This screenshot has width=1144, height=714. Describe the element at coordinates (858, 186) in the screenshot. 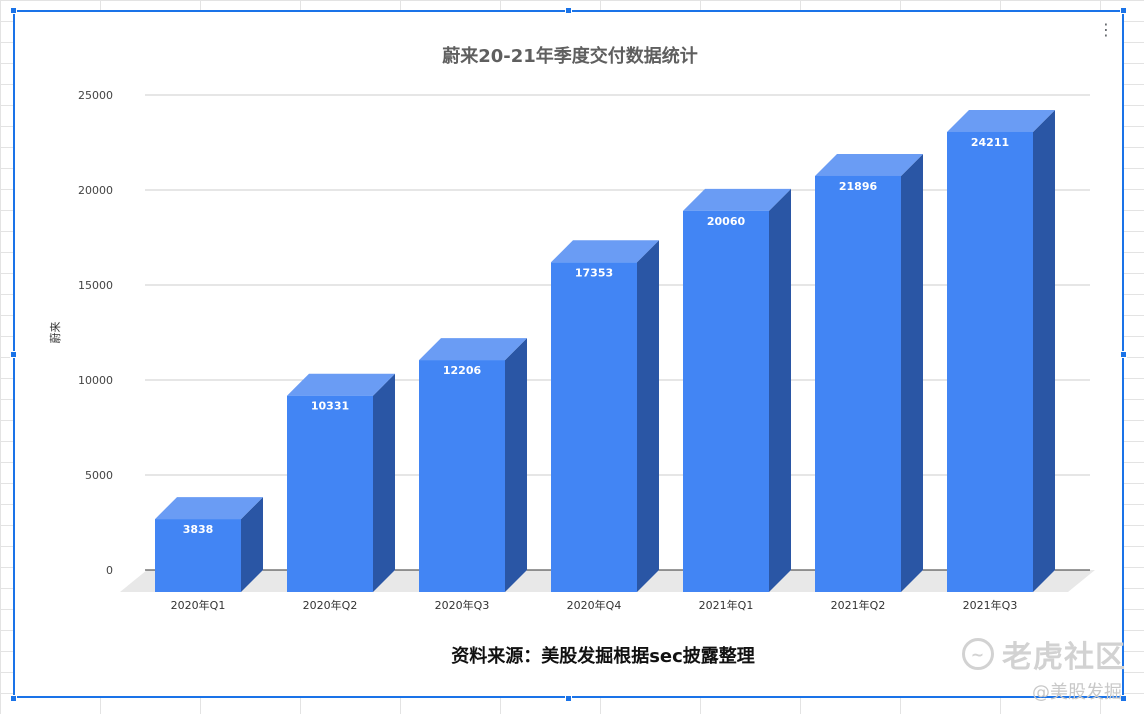

I see `data-label: 21896` at that location.